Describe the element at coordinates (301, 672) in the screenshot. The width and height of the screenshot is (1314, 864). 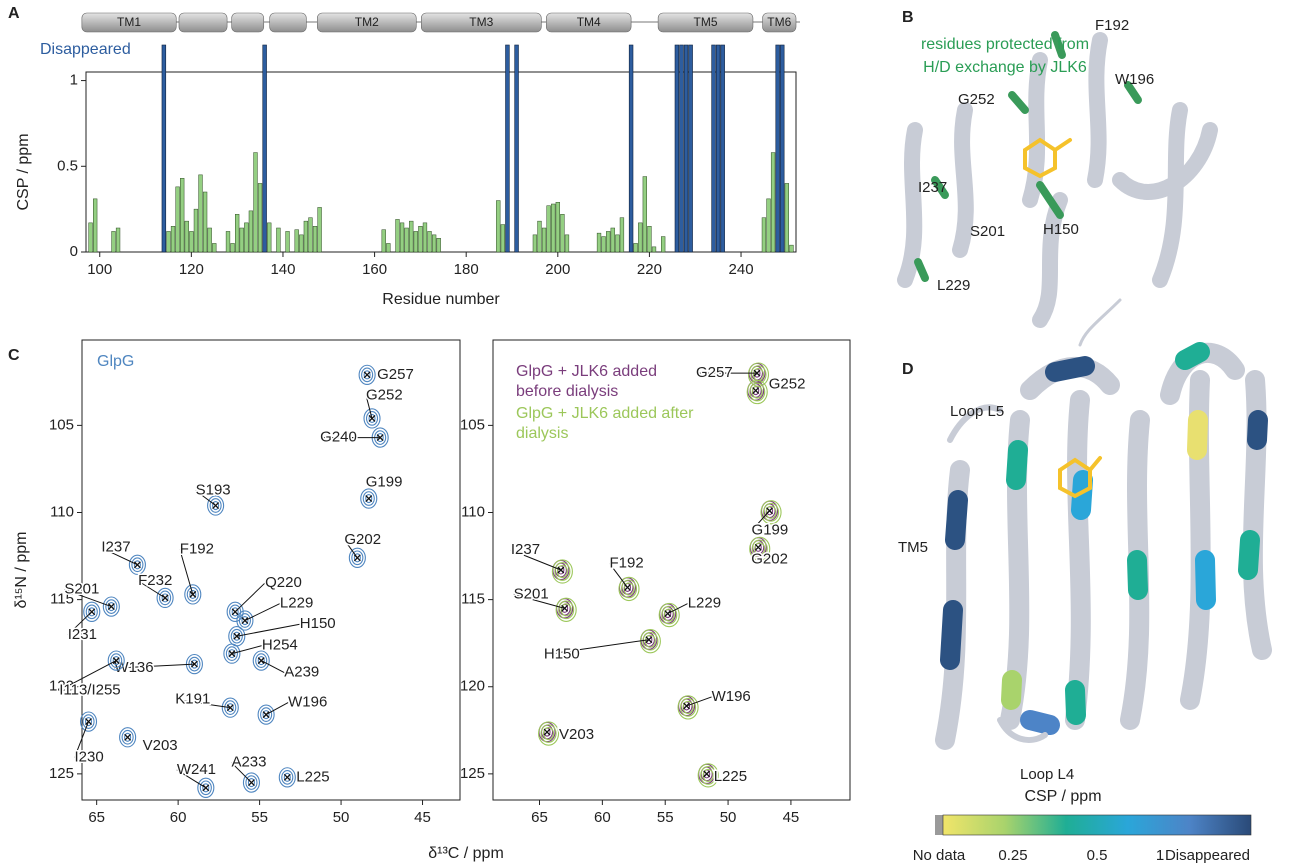
I see `peak-label: A239` at that location.